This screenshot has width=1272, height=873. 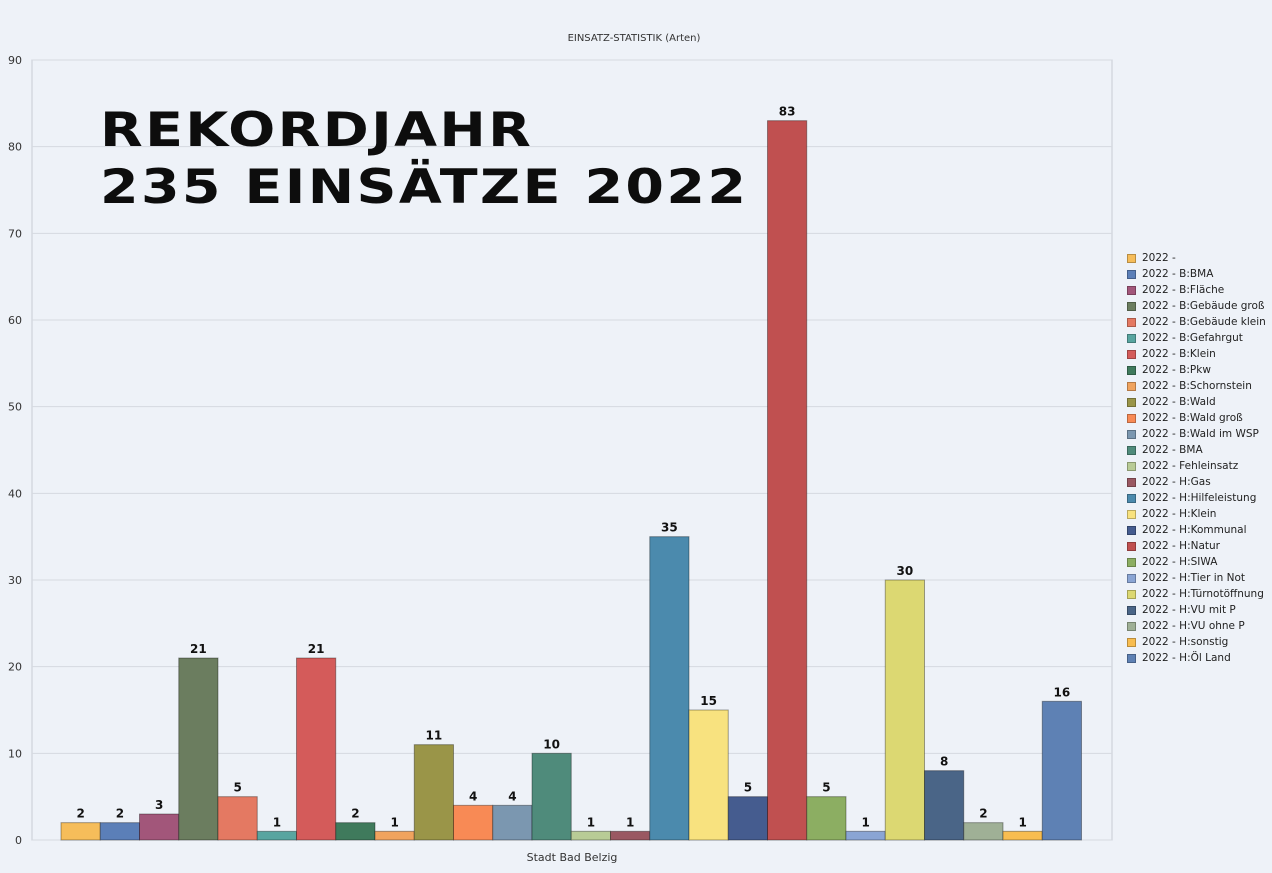 I want to click on legend-label: 2022 - H:Klein, so click(x=1179, y=514).